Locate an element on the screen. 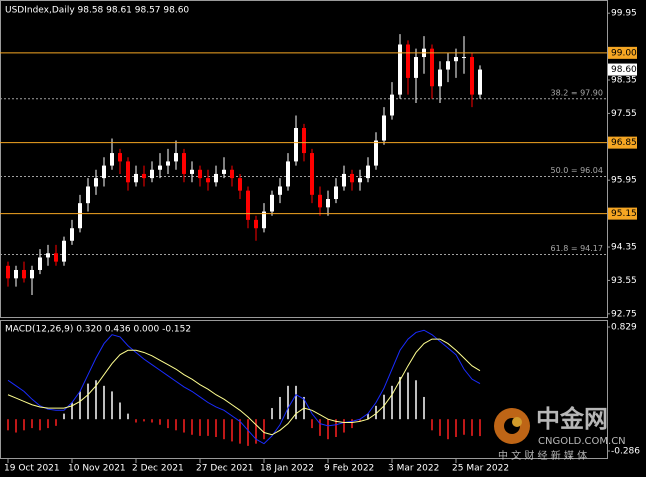 The image size is (646, 477). level-label: 95.15 is located at coordinates (624, 214).